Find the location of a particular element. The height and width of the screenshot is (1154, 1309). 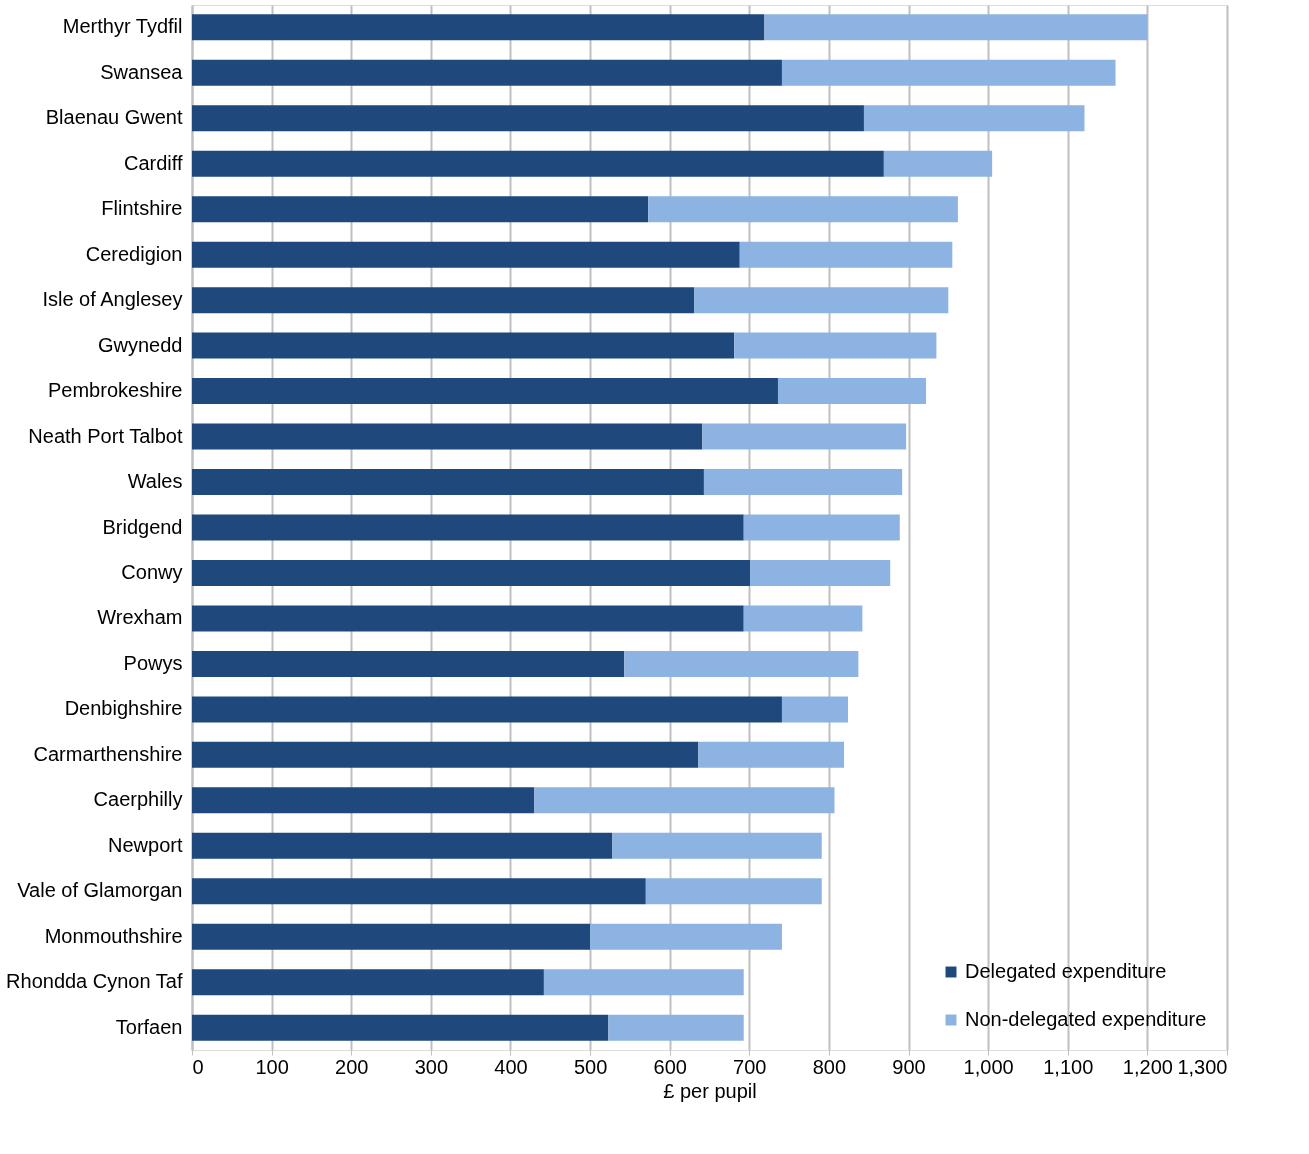

y-tick-label: Wales is located at coordinates (155, 481).